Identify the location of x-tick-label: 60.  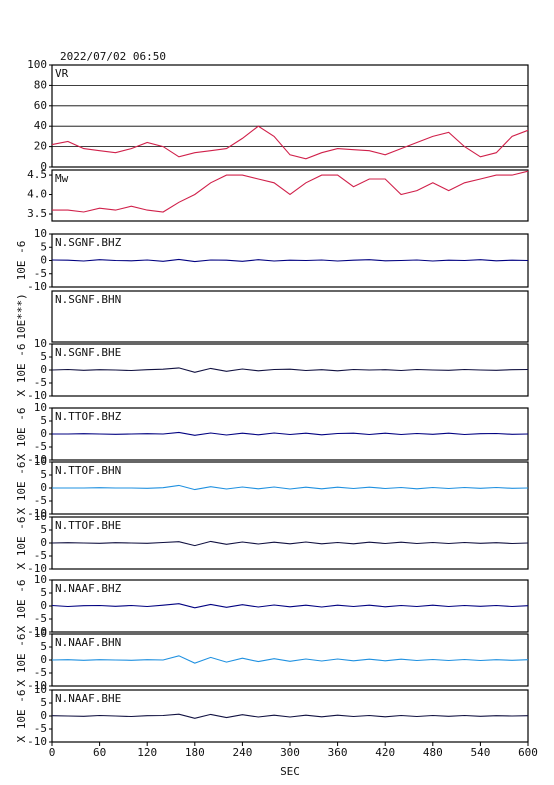
(99, 752).